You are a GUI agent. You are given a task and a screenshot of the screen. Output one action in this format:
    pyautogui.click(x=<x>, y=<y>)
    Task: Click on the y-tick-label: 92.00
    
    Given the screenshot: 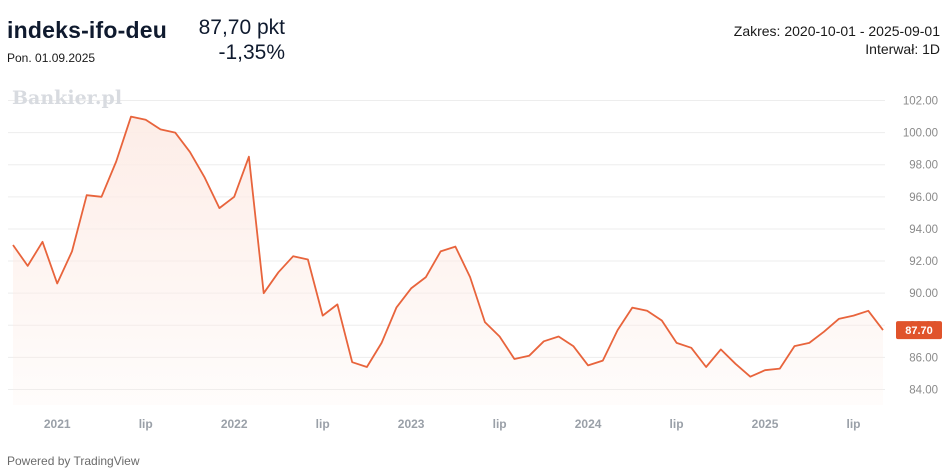 What is the action you would take?
    pyautogui.click(x=923, y=262)
    